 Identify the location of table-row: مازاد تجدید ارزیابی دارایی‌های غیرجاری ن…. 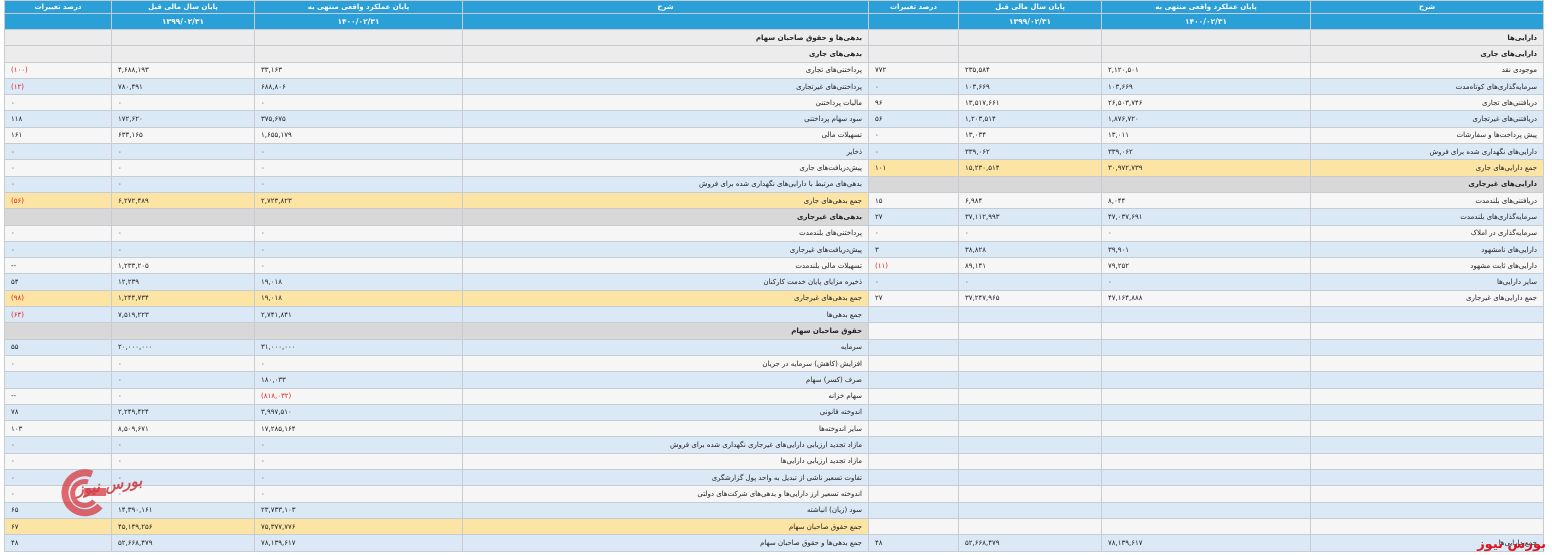
(774, 445).